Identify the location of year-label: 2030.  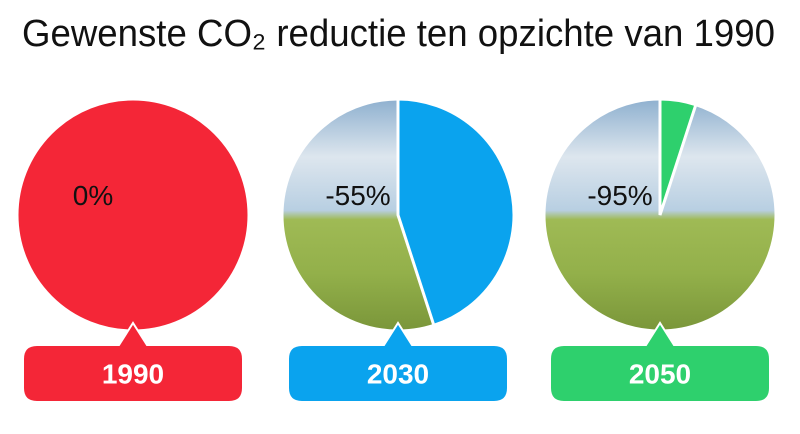
(398, 374).